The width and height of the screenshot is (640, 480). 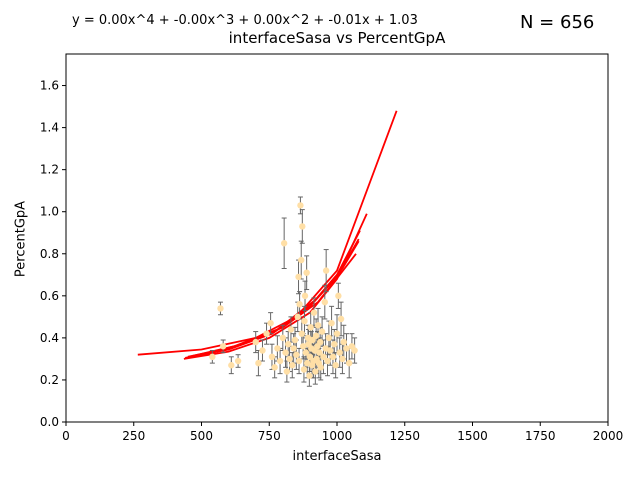 I want to click on x-tick-label: 0, so click(x=66, y=436).